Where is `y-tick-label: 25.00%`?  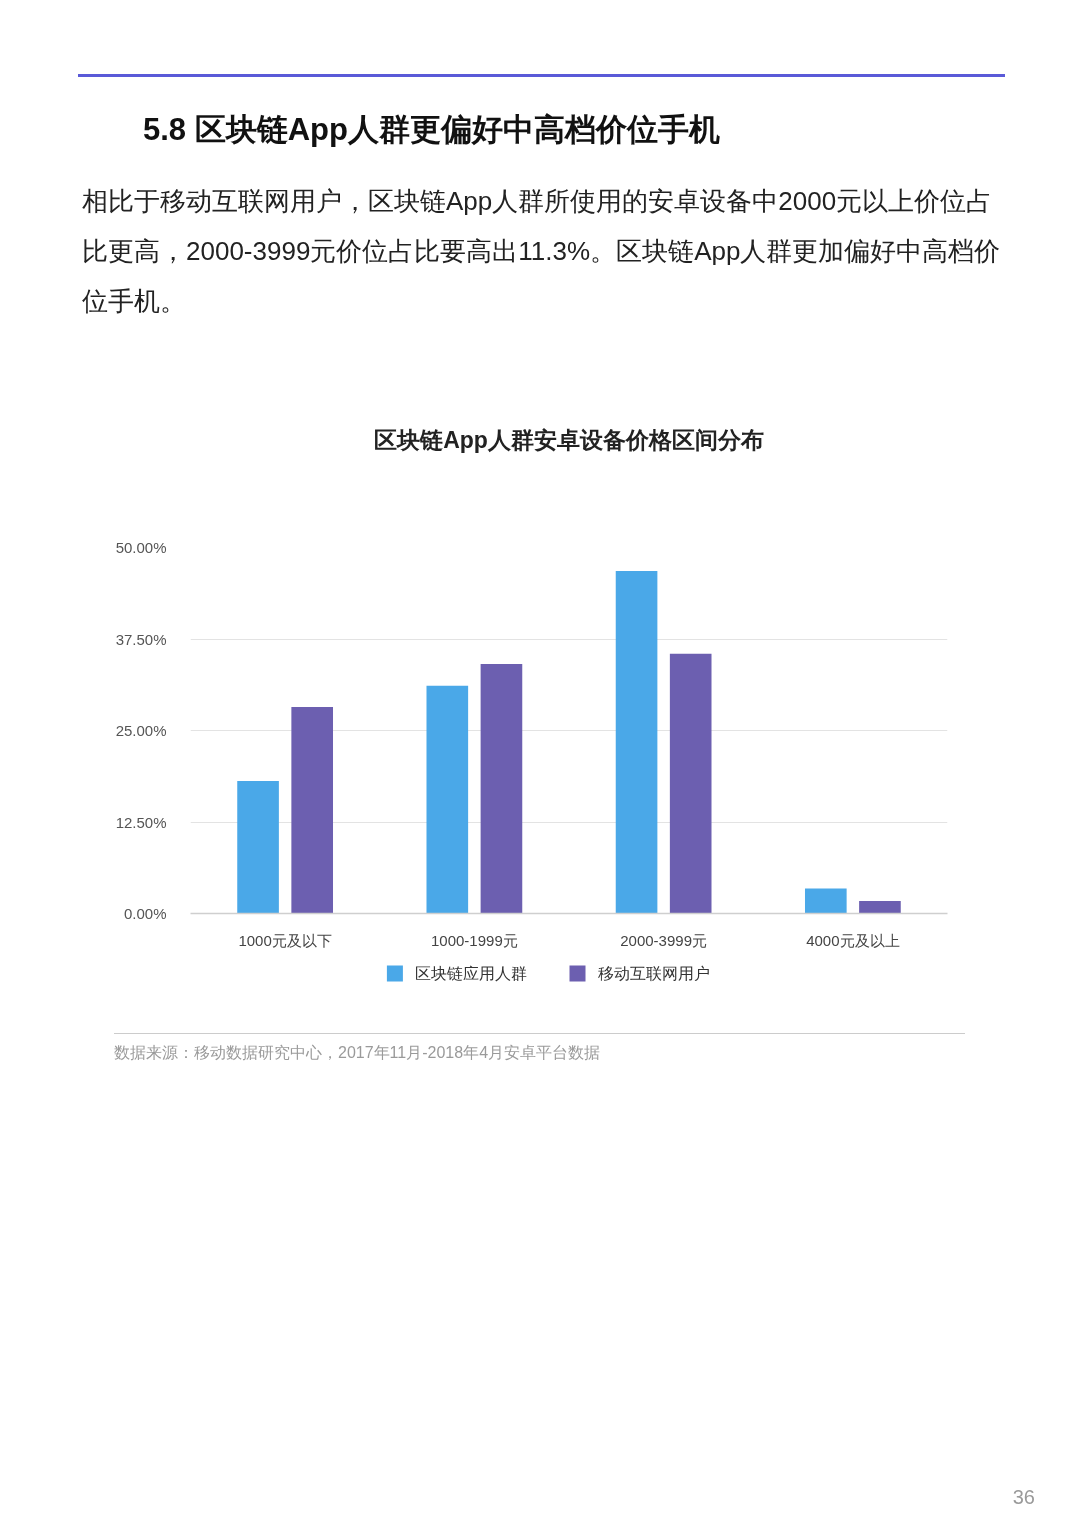
y-tick-label: 25.00% is located at coordinates (141, 730).